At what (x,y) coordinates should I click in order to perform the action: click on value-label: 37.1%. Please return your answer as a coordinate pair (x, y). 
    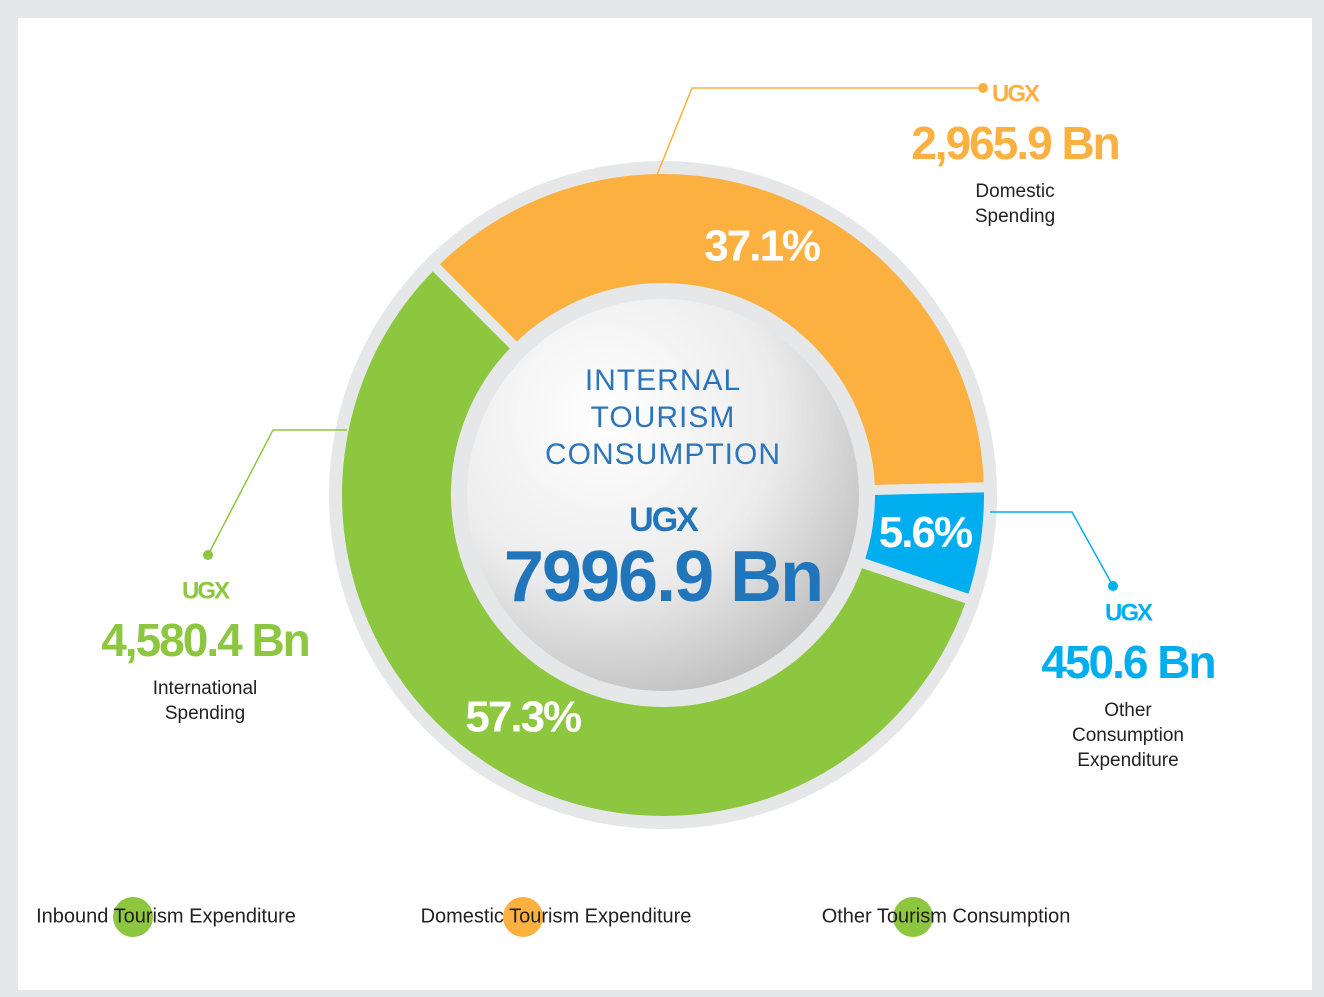
    Looking at the image, I should click on (762, 246).